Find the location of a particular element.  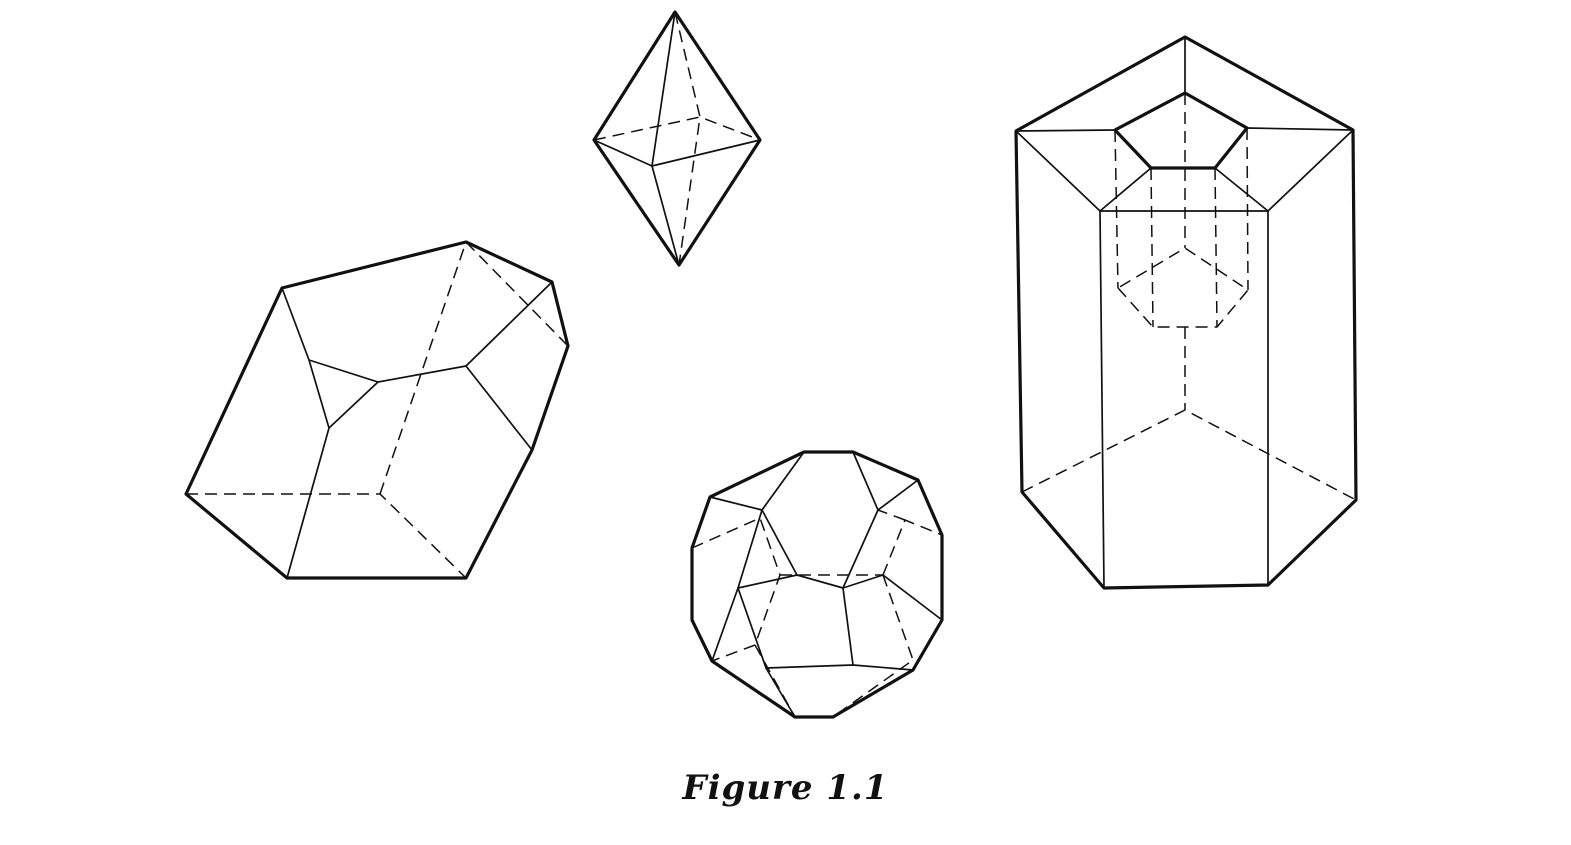

dodecahedron-hidden-edges is located at coordinates (736, 589).